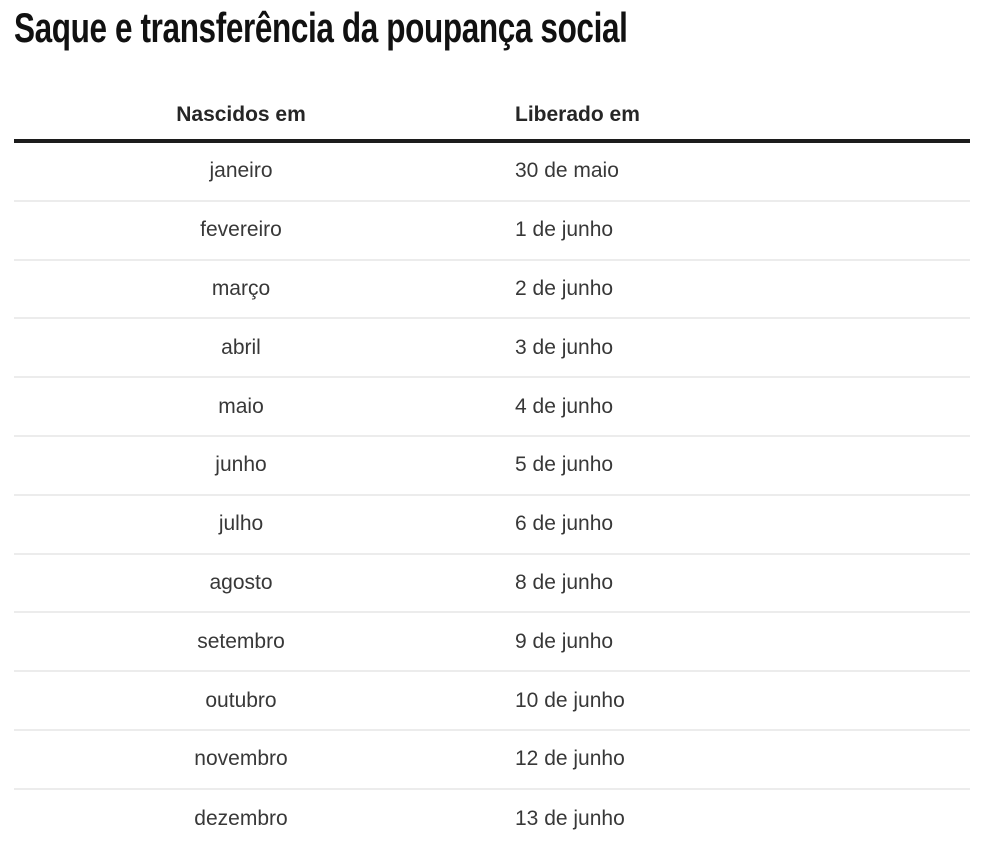 This screenshot has width=984, height=867. I want to click on month-cell: janeiro, so click(241, 171).